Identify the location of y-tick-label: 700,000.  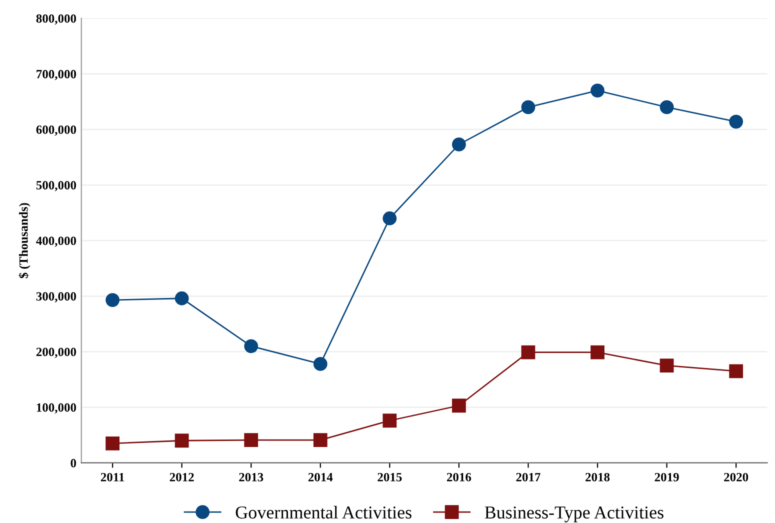
(56, 75).